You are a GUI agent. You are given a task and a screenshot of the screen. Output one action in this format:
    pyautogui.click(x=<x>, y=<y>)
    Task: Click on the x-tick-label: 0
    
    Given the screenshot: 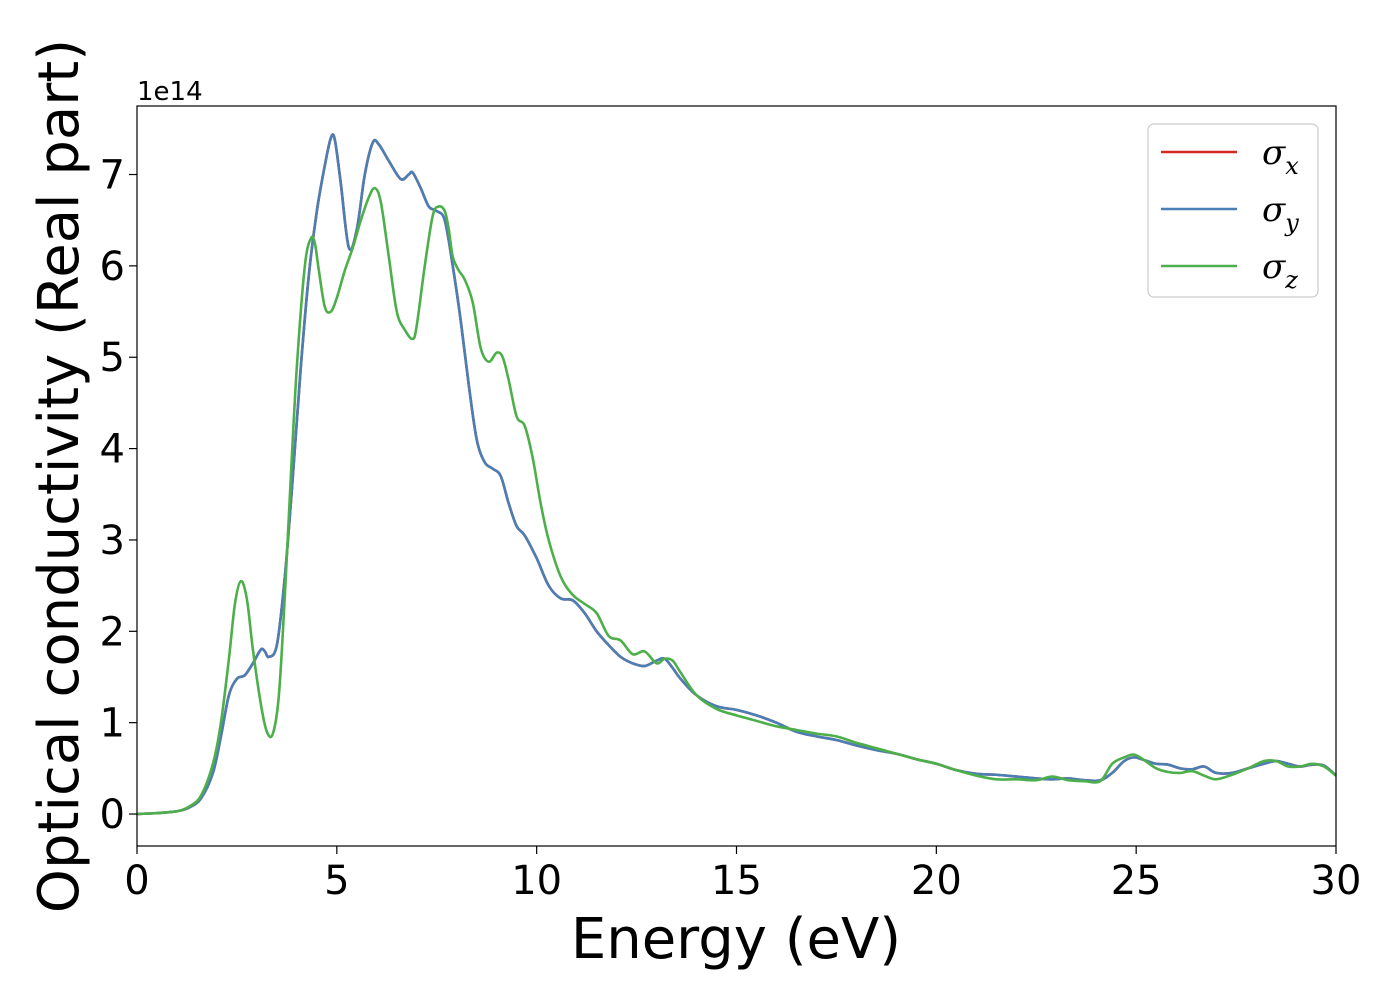 What is the action you would take?
    pyautogui.click(x=136, y=881)
    